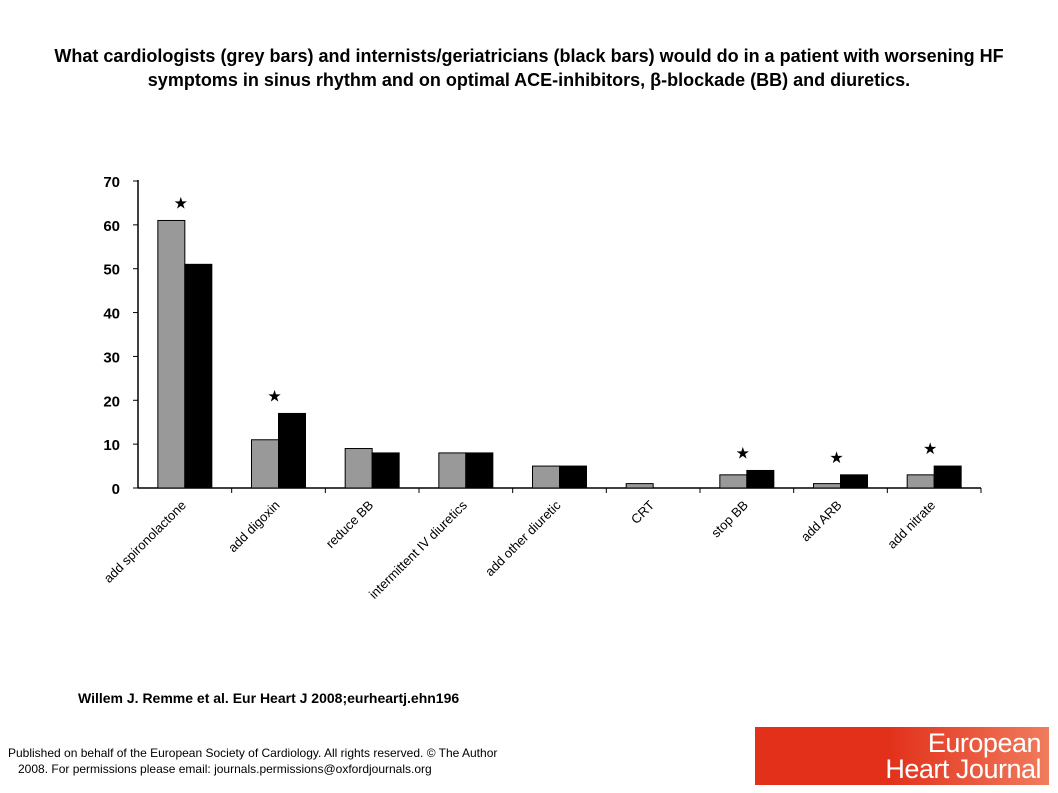 The height and width of the screenshot is (793, 1058). What do you see at coordinates (418, 549) in the screenshot?
I see `x-category-label: intermittent IV diuretics` at bounding box center [418, 549].